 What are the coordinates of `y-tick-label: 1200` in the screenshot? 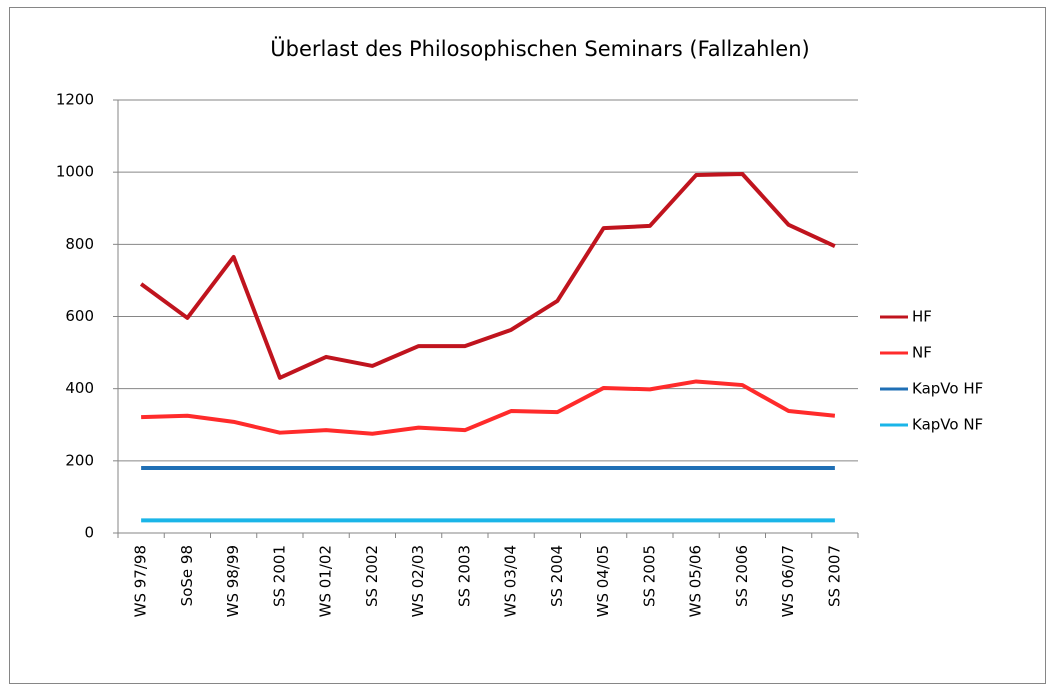 It's located at (75, 100).